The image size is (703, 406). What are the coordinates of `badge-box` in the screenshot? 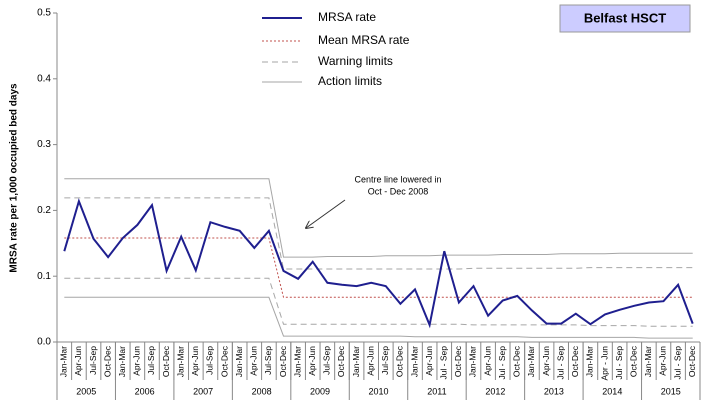 It's located at (625, 18).